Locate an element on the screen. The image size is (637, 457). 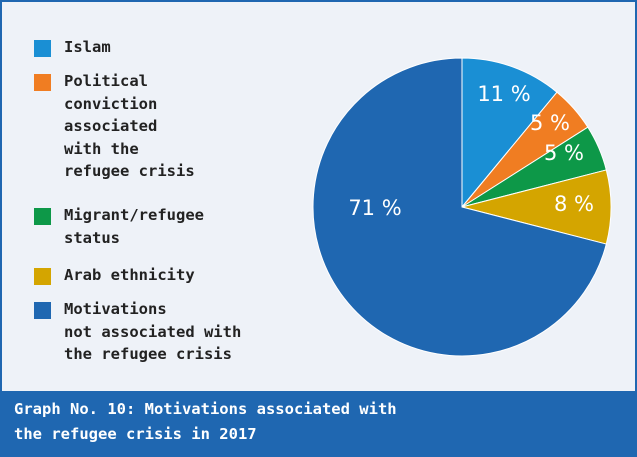
legend-label: Arab ethnicity is located at coordinates (129, 275).